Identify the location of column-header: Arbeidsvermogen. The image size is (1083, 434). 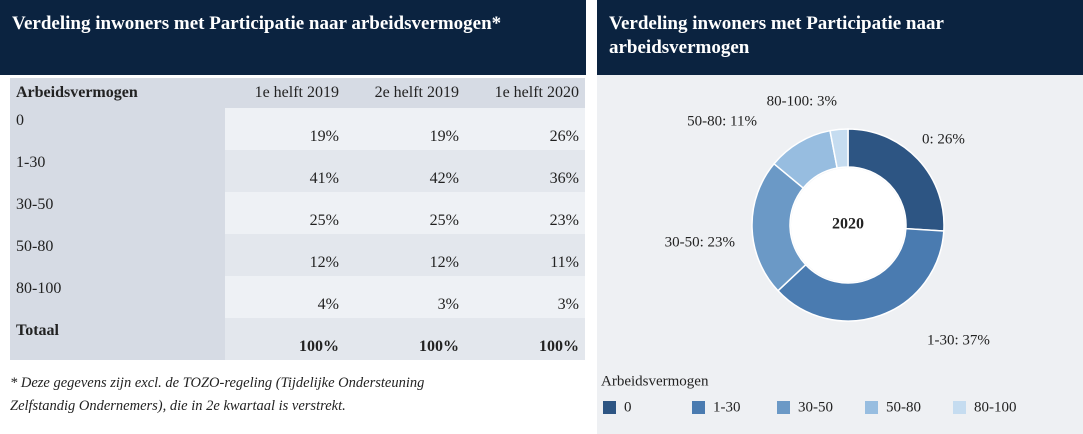
(117, 93).